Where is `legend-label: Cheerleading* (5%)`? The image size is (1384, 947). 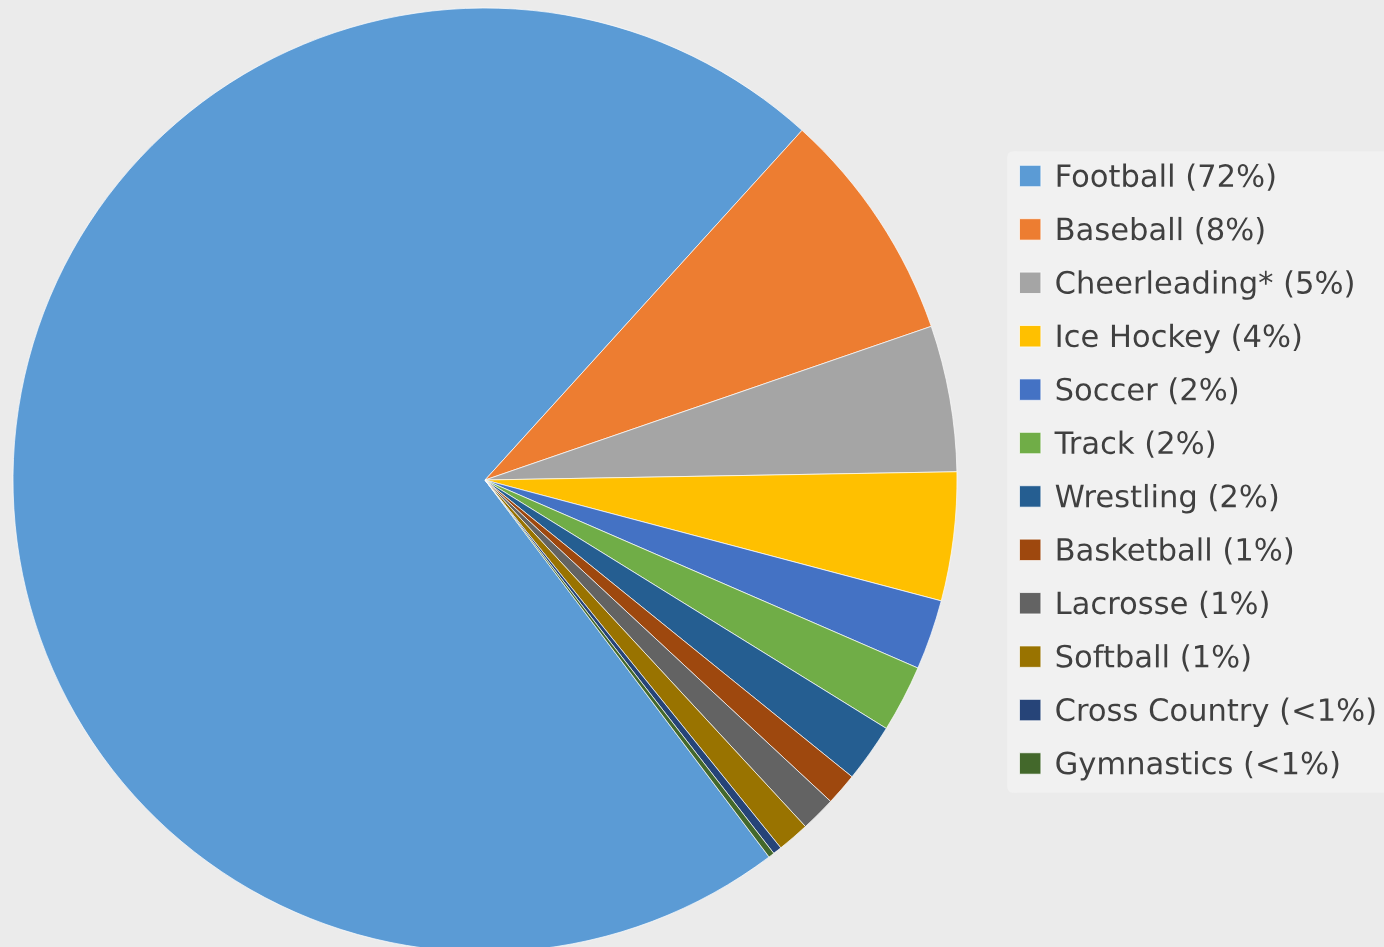 legend-label: Cheerleading* (5%) is located at coordinates (1204, 285).